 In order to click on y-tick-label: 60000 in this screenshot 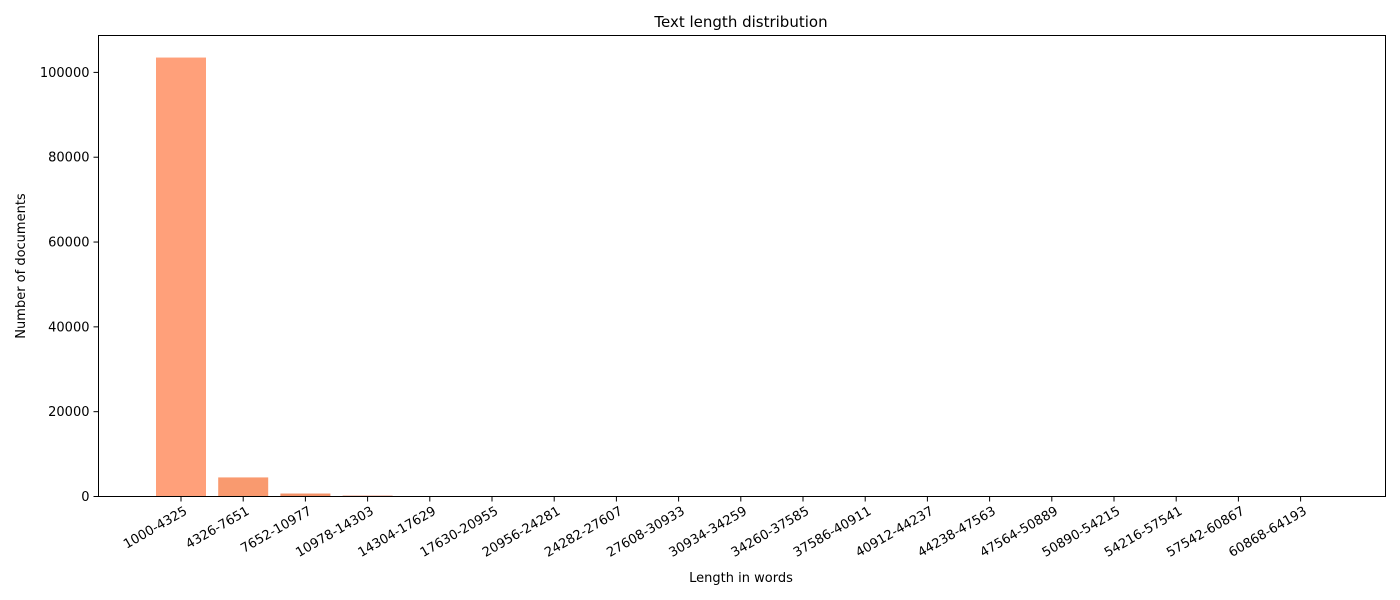, I will do `click(68, 243)`.